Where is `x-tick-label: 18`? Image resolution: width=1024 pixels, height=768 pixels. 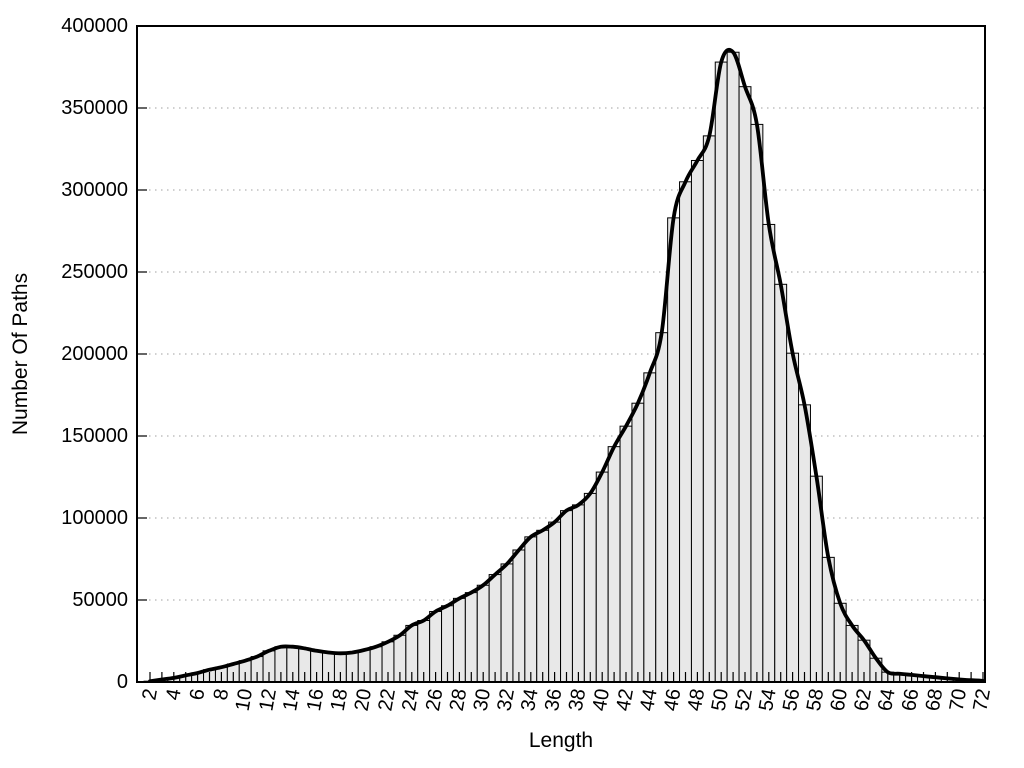 x-tick-label: 18 is located at coordinates (340, 700).